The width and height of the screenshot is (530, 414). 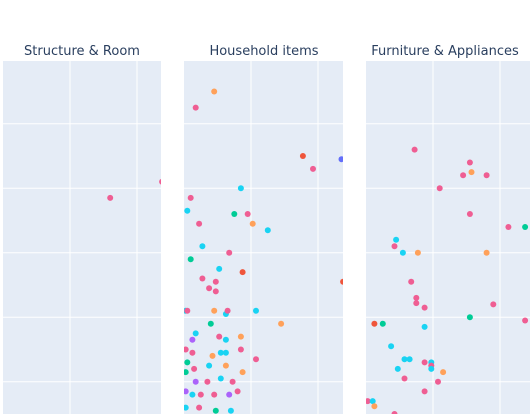 What do you see at coordinates (82, 51) in the screenshot?
I see `facet-title-structure-room: Structure & Room` at bounding box center [82, 51].